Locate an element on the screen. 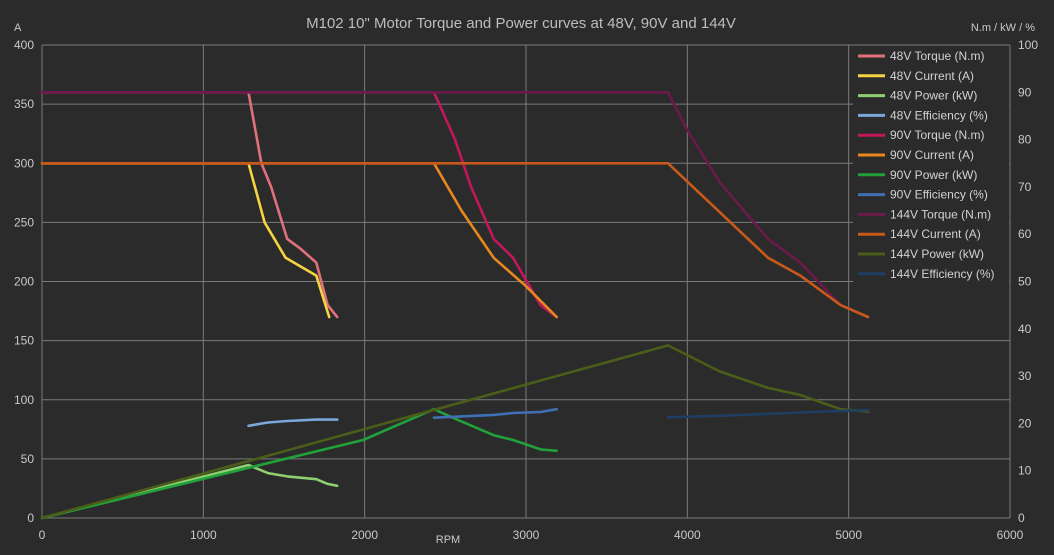 This screenshot has width=1054, height=555. y-left-tick-label: 100 is located at coordinates (24, 400).